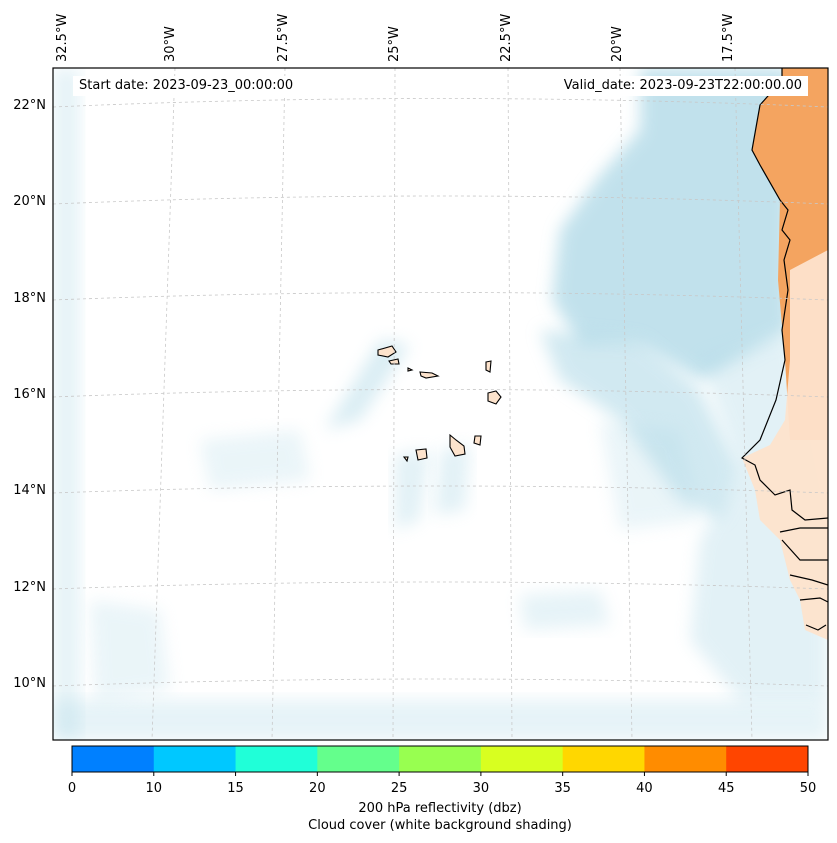 This screenshot has height=843, width=837. I want to click on cape-verde-islands, so click(439, 404).